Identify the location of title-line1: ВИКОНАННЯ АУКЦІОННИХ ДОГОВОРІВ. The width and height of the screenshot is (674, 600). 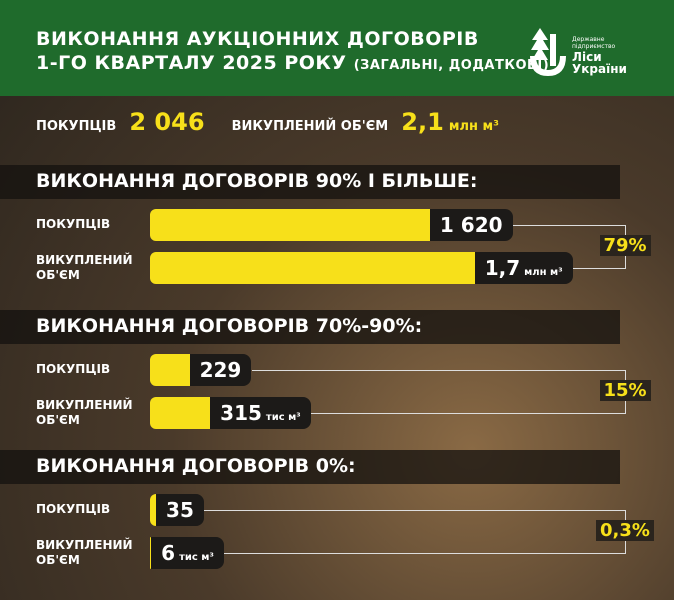
(257, 39).